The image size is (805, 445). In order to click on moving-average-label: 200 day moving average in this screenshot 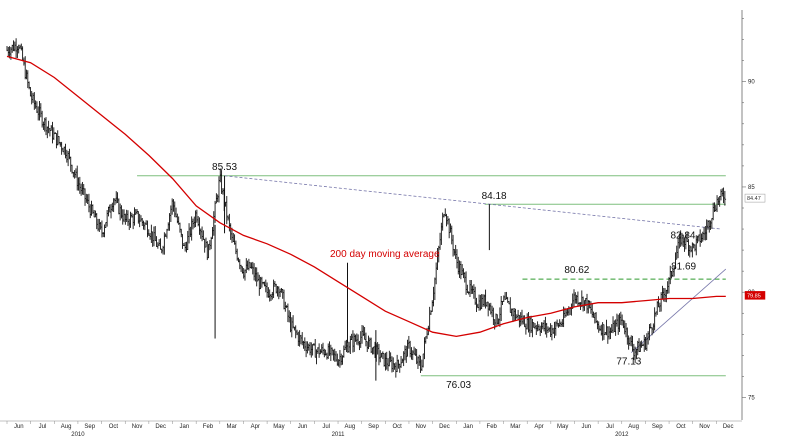, I will do `click(385, 254)`.